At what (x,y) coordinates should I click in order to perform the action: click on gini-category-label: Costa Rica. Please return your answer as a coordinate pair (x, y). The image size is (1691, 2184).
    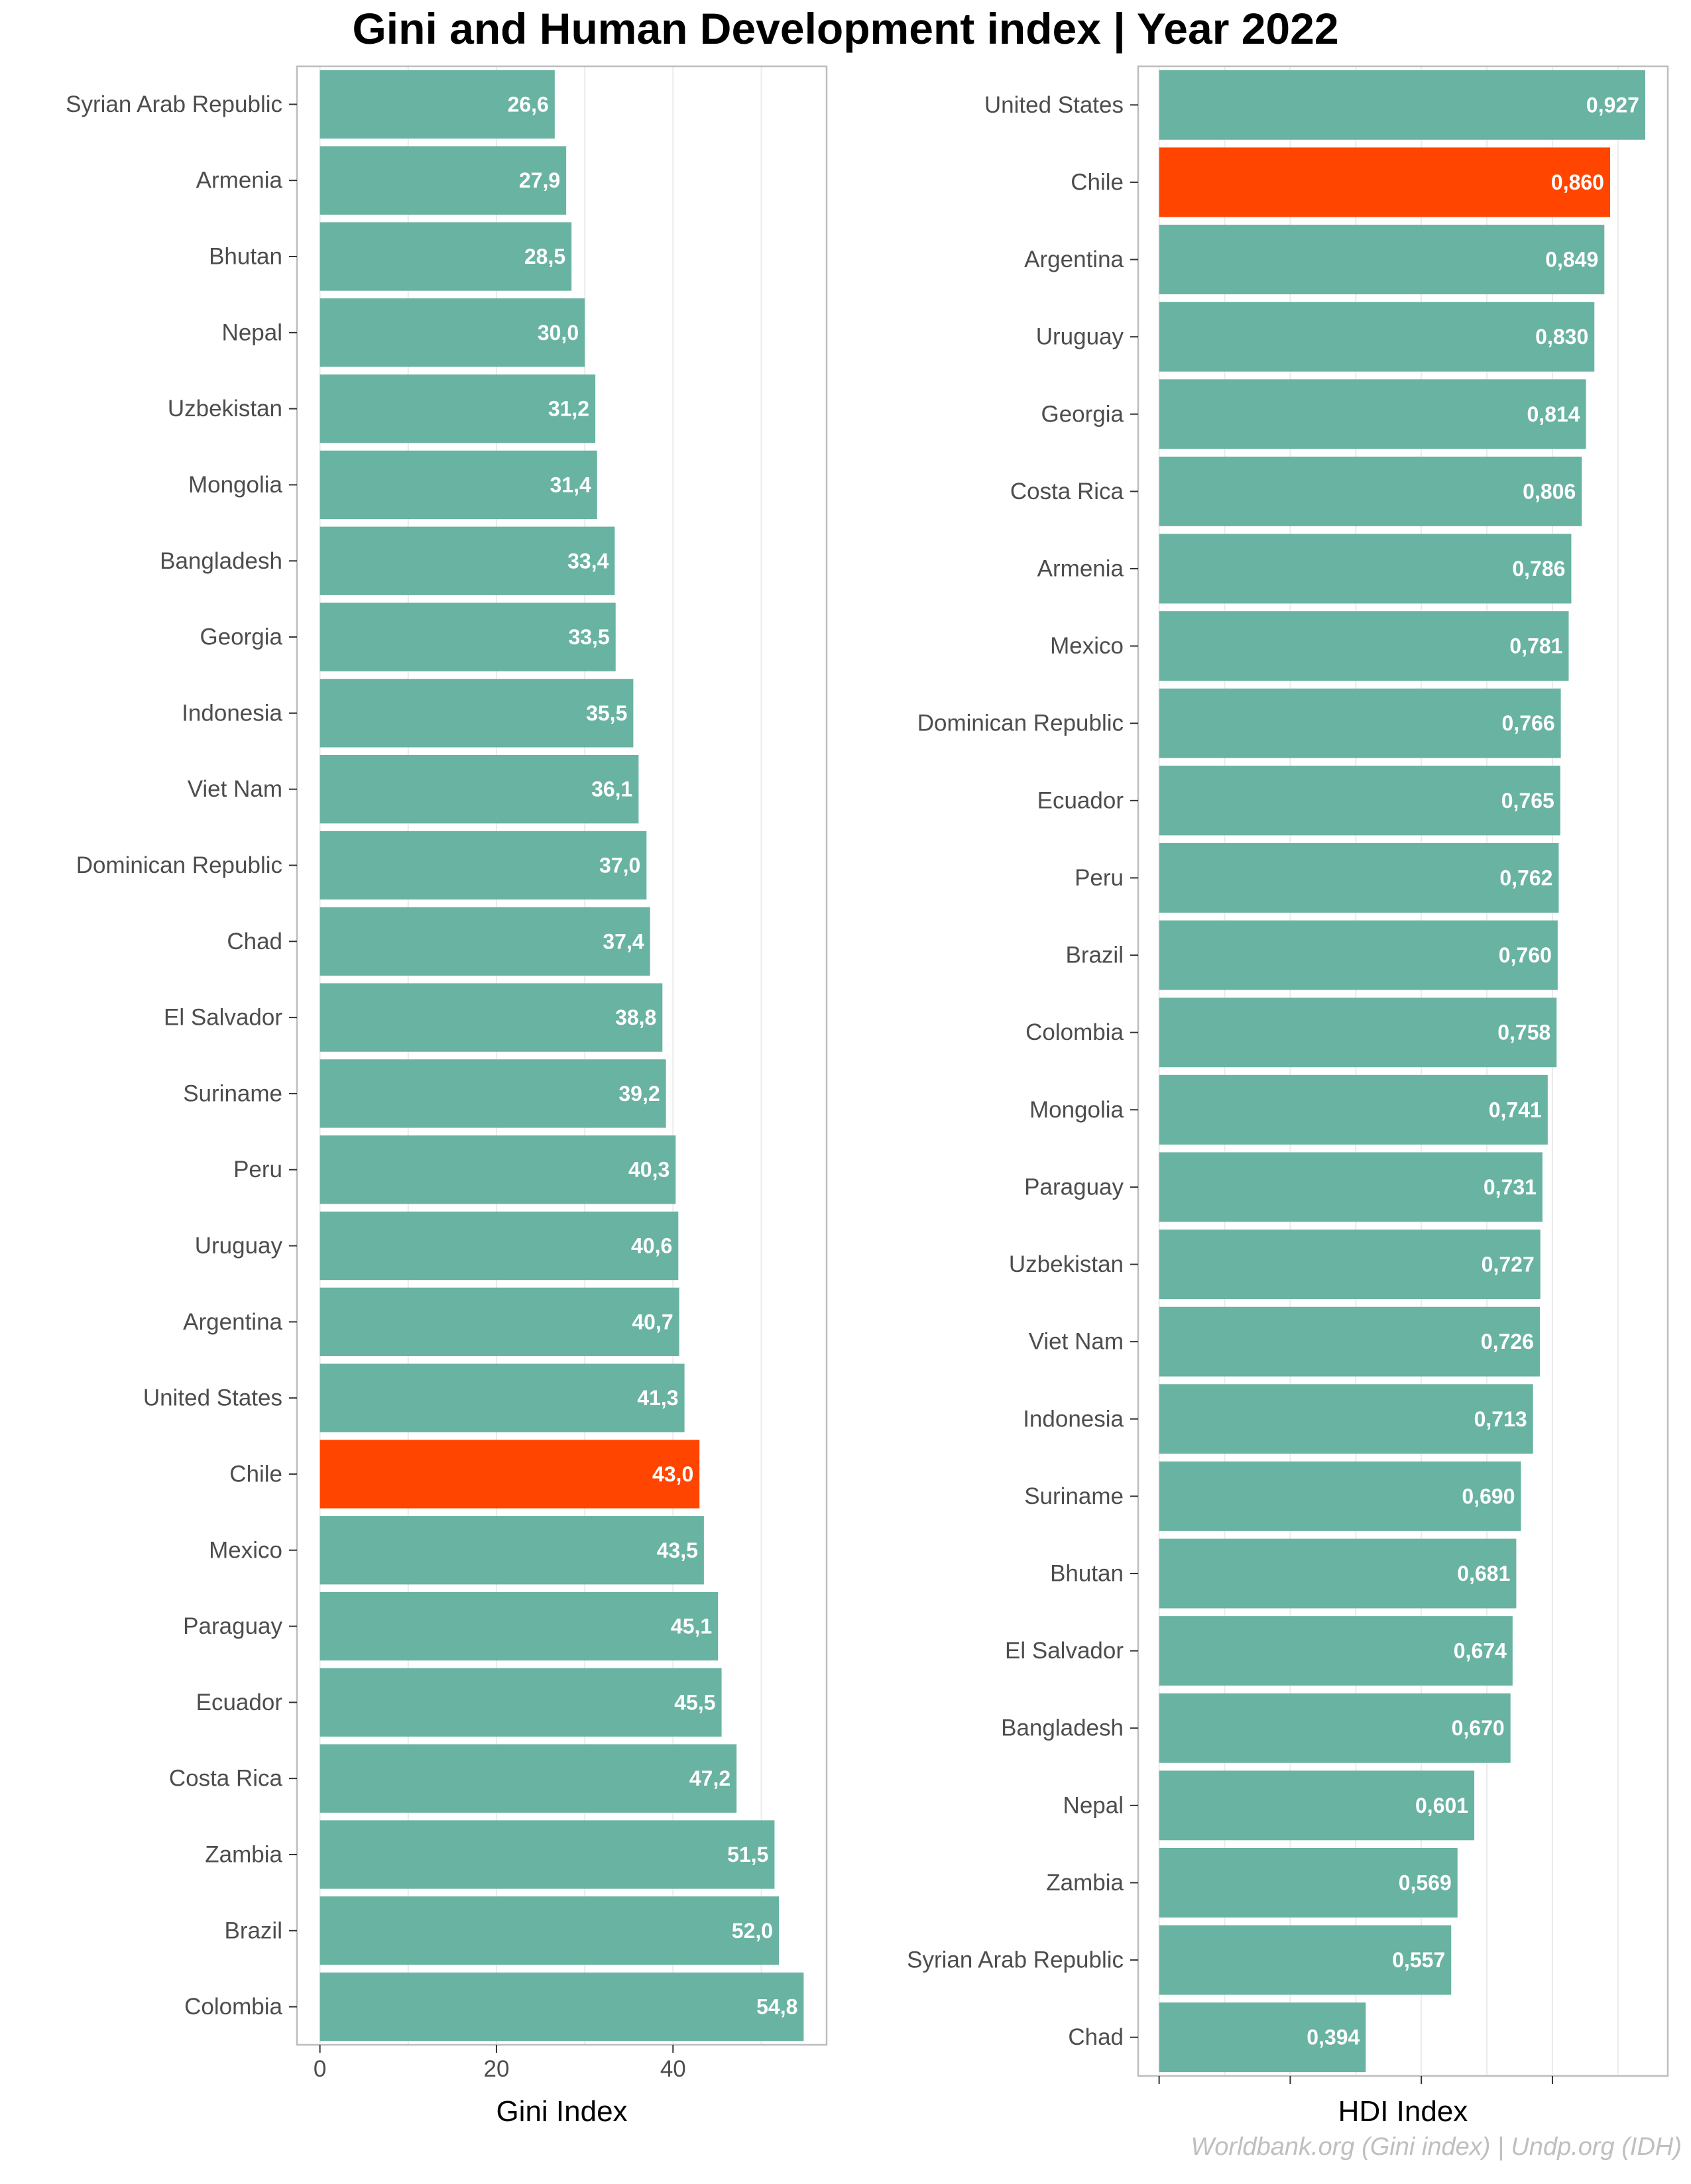
    Looking at the image, I should click on (226, 1779).